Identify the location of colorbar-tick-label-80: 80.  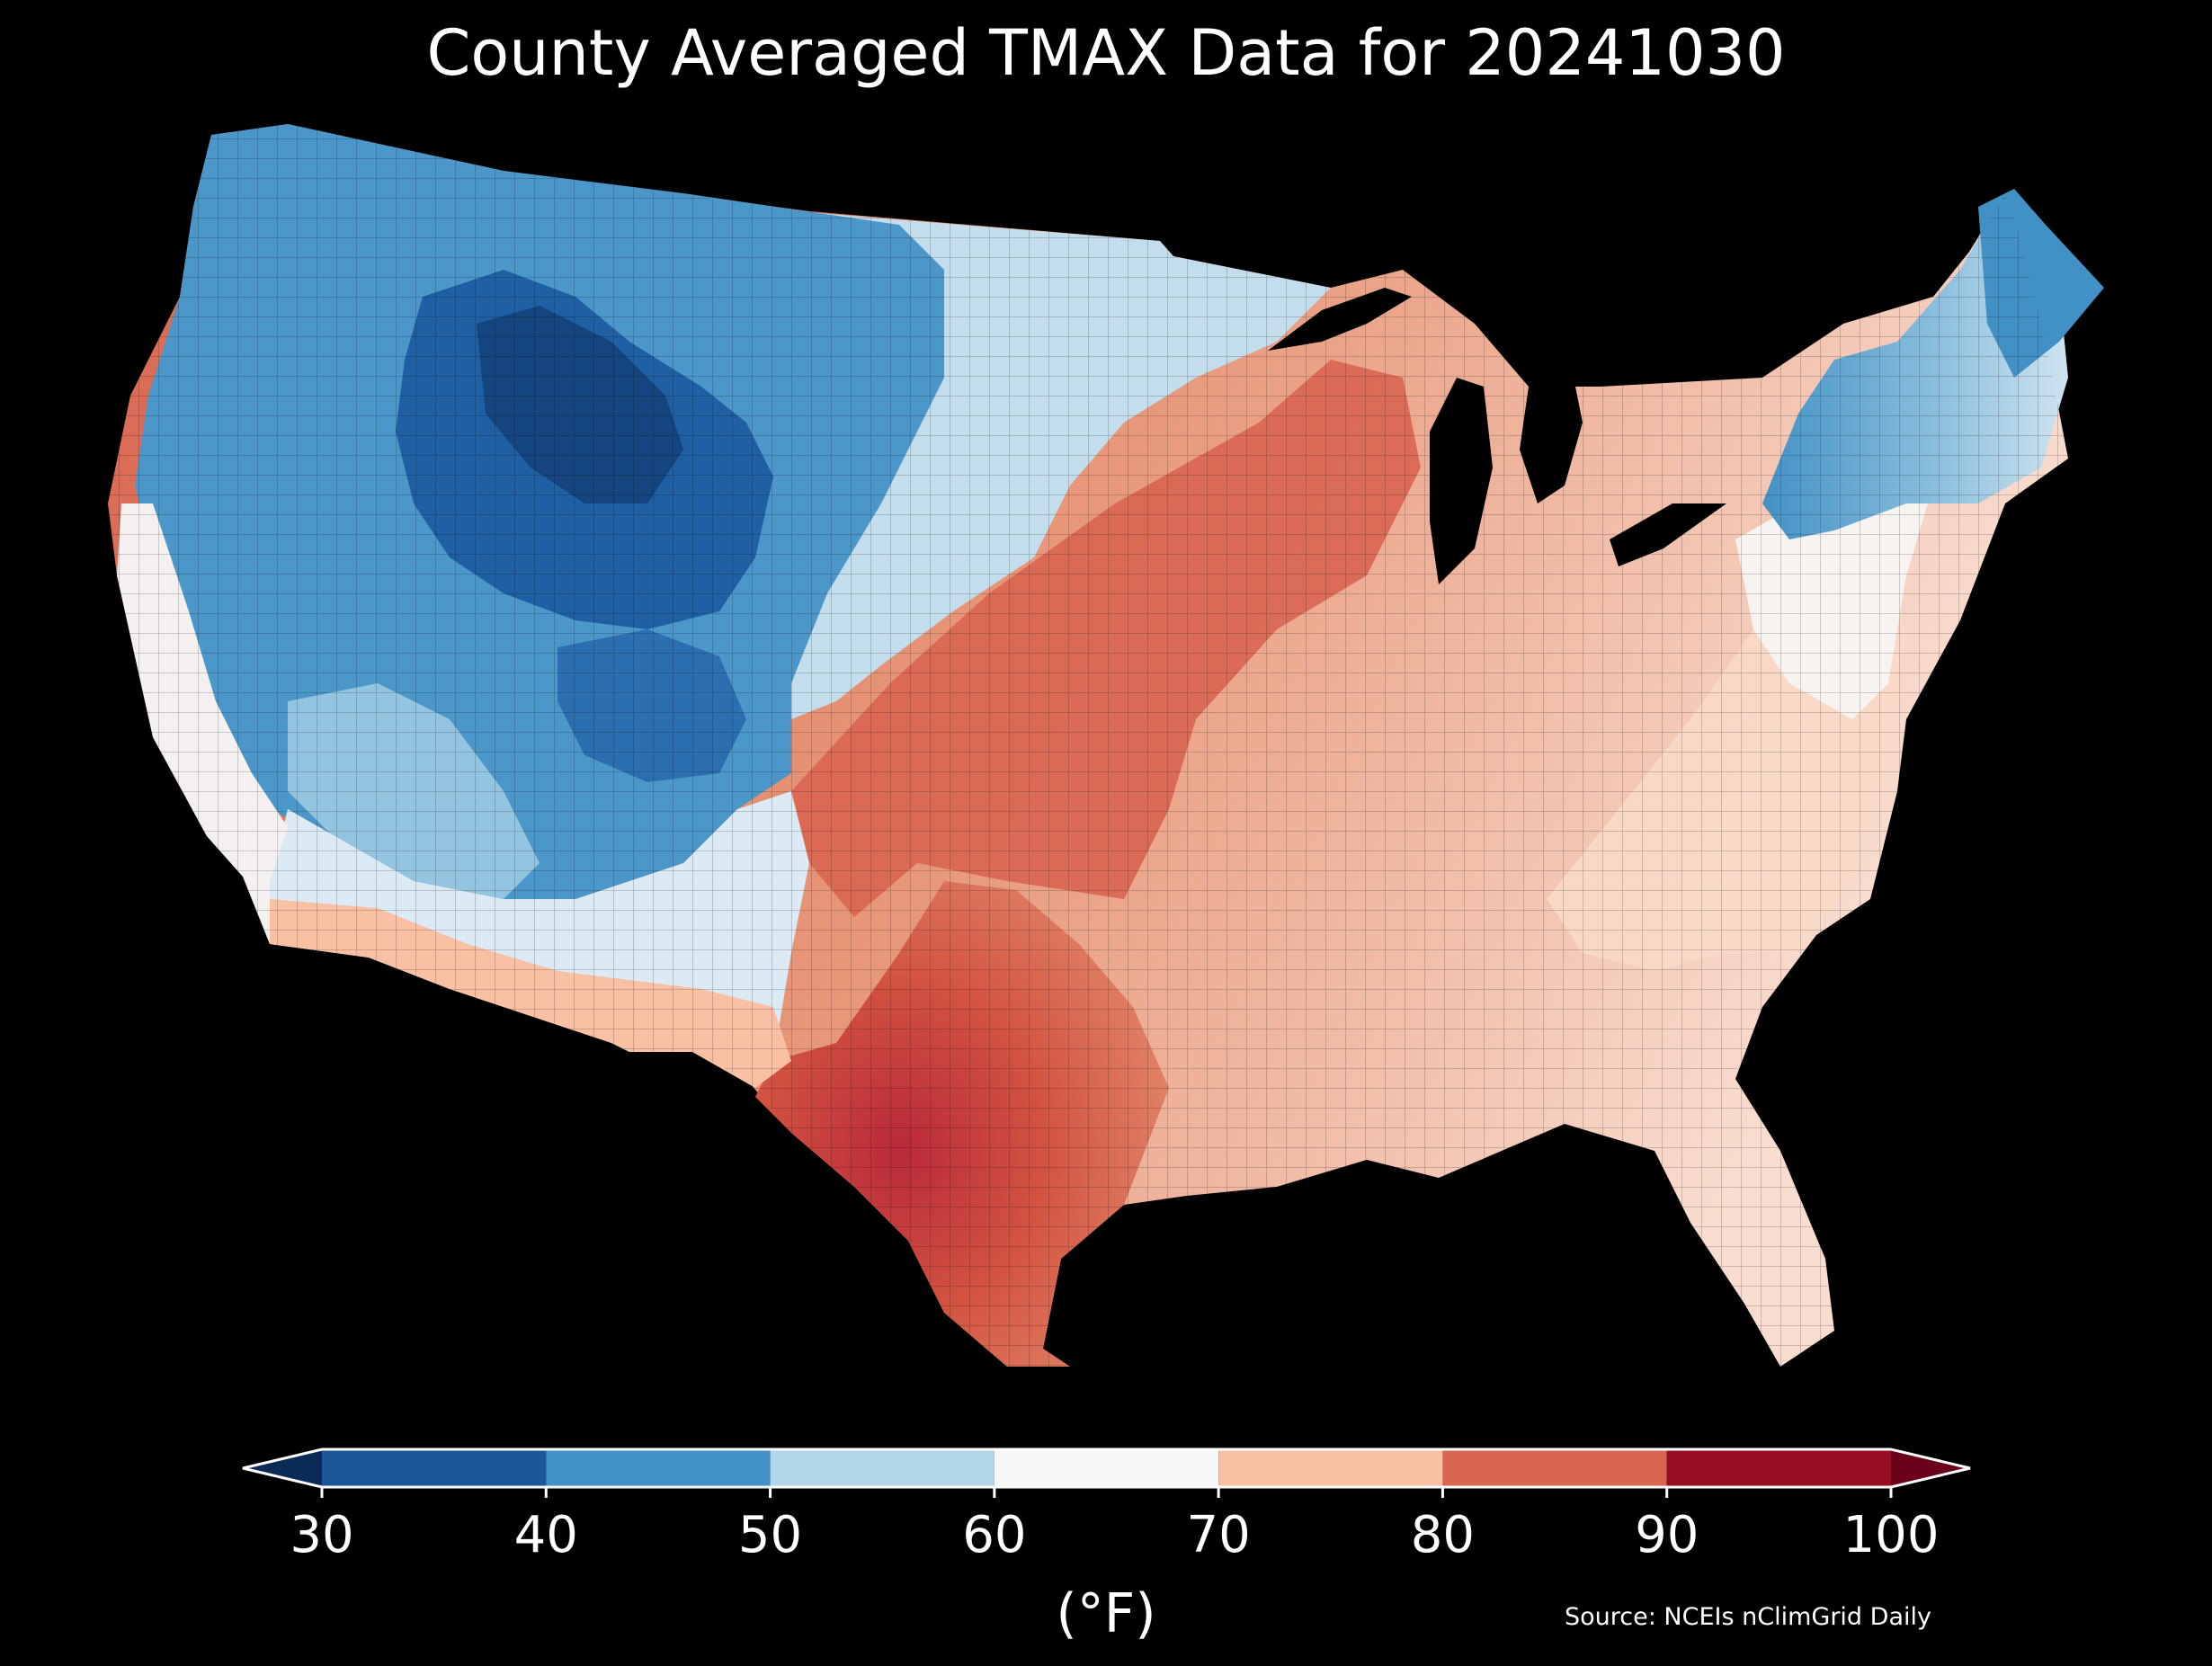
(1443, 1535).